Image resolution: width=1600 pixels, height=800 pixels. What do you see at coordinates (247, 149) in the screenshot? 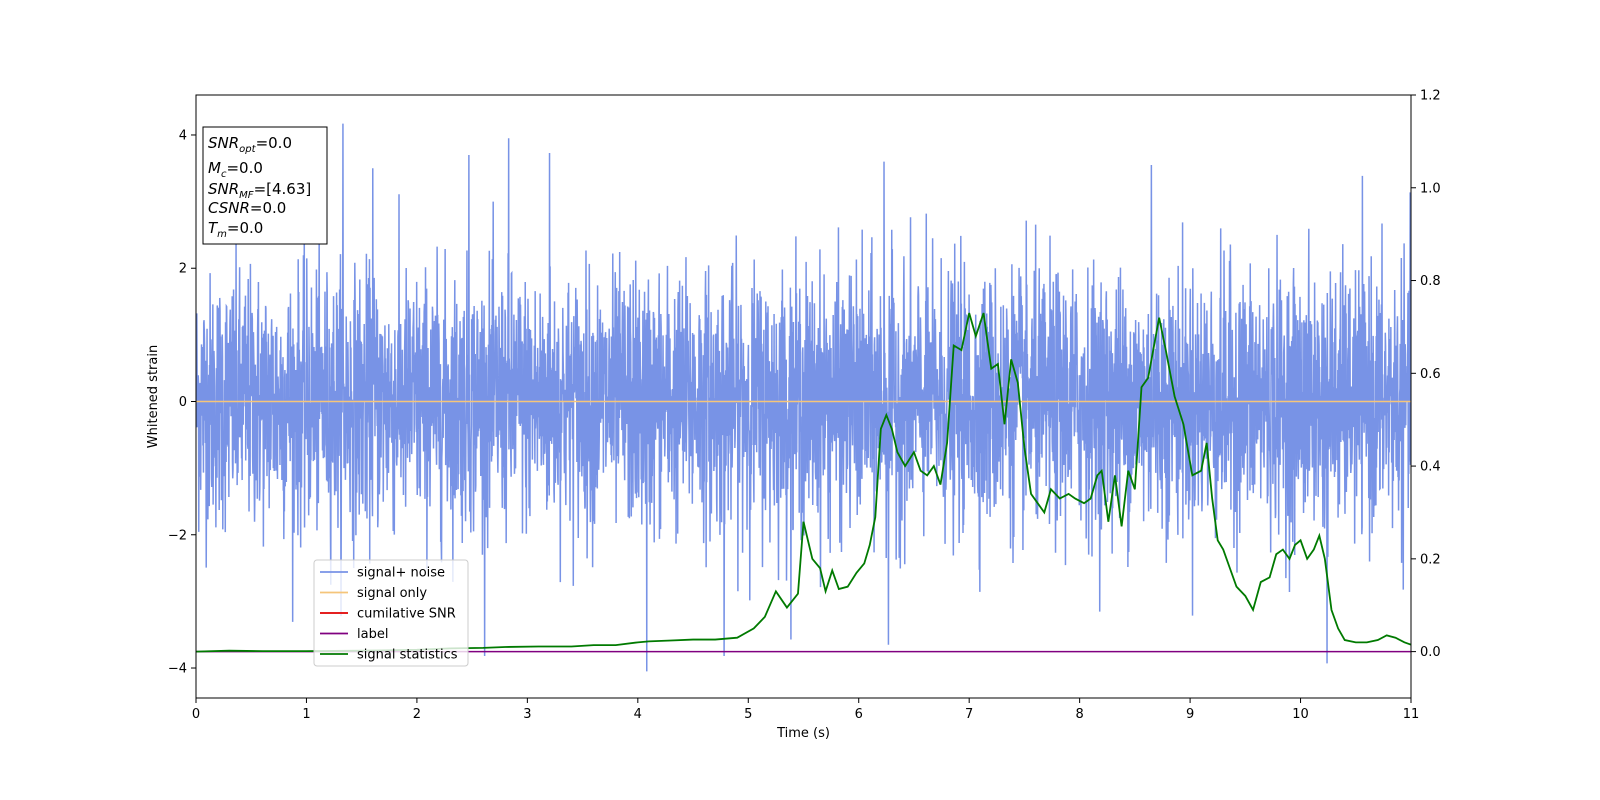
I see `annotation-subscript: opt` at bounding box center [247, 149].